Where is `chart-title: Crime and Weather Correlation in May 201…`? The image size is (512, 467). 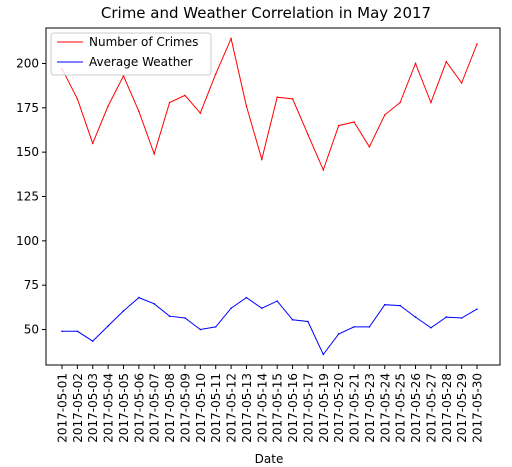 chart-title: Crime and Weather Correlation in May 201… is located at coordinates (266, 13).